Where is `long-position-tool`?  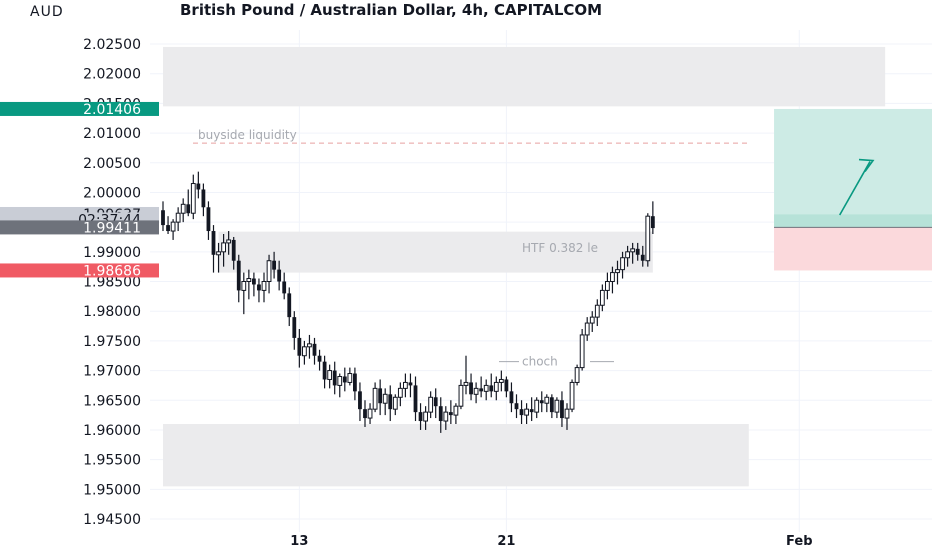
long-position-tool is located at coordinates (853, 189).